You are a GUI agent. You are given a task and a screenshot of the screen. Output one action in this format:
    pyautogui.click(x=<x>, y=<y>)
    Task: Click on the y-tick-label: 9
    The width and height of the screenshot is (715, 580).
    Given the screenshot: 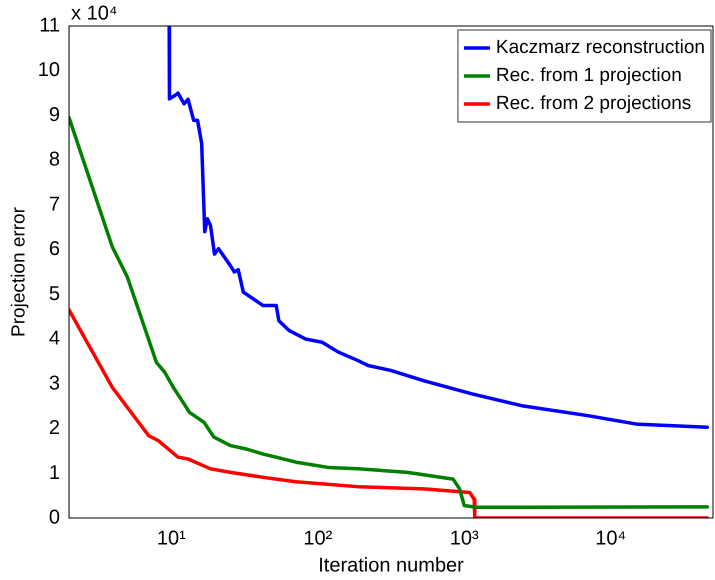 What is the action you would take?
    pyautogui.click(x=54, y=115)
    